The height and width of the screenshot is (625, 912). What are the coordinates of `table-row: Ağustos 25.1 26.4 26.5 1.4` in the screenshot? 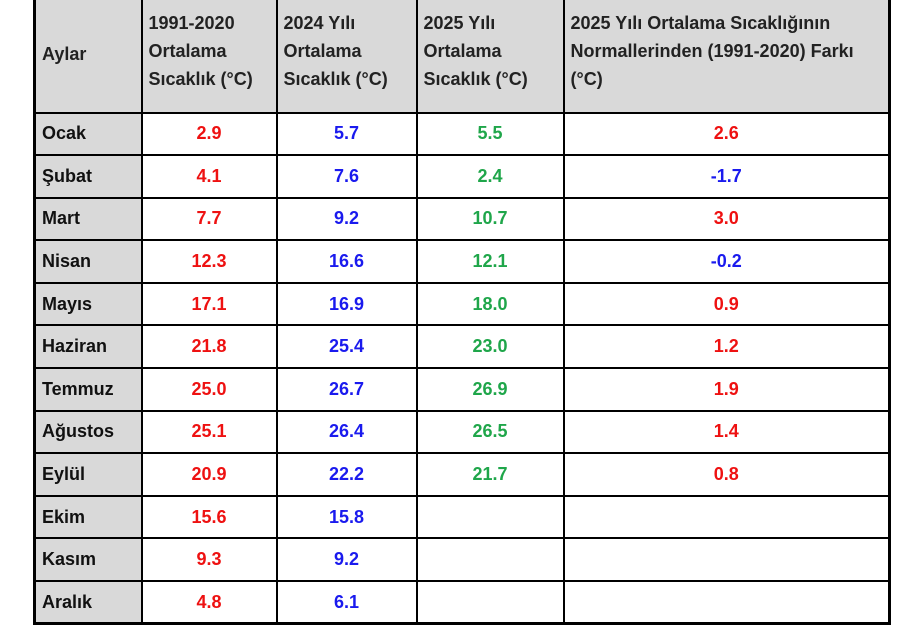 It's located at (462, 432).